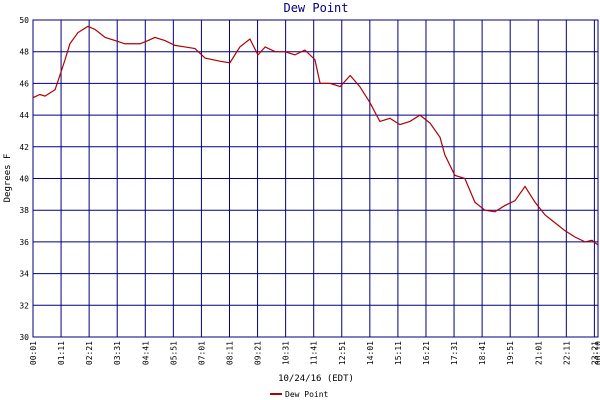 The width and height of the screenshot is (600, 400). What do you see at coordinates (315, 8) in the screenshot?
I see `chart-title: Dew Point` at bounding box center [315, 8].